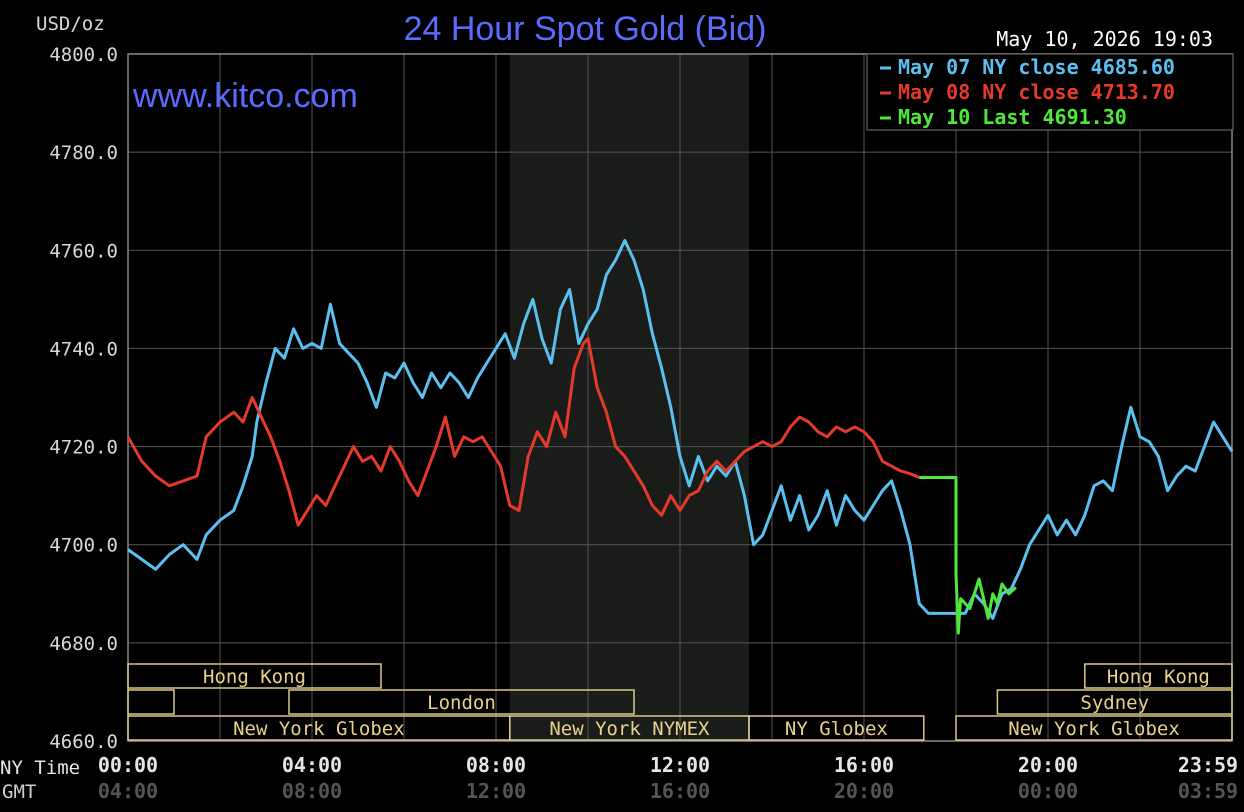 This screenshot has width=1244, height=812. I want to click on x-tick-label-ny: 00:00, so click(128, 765).